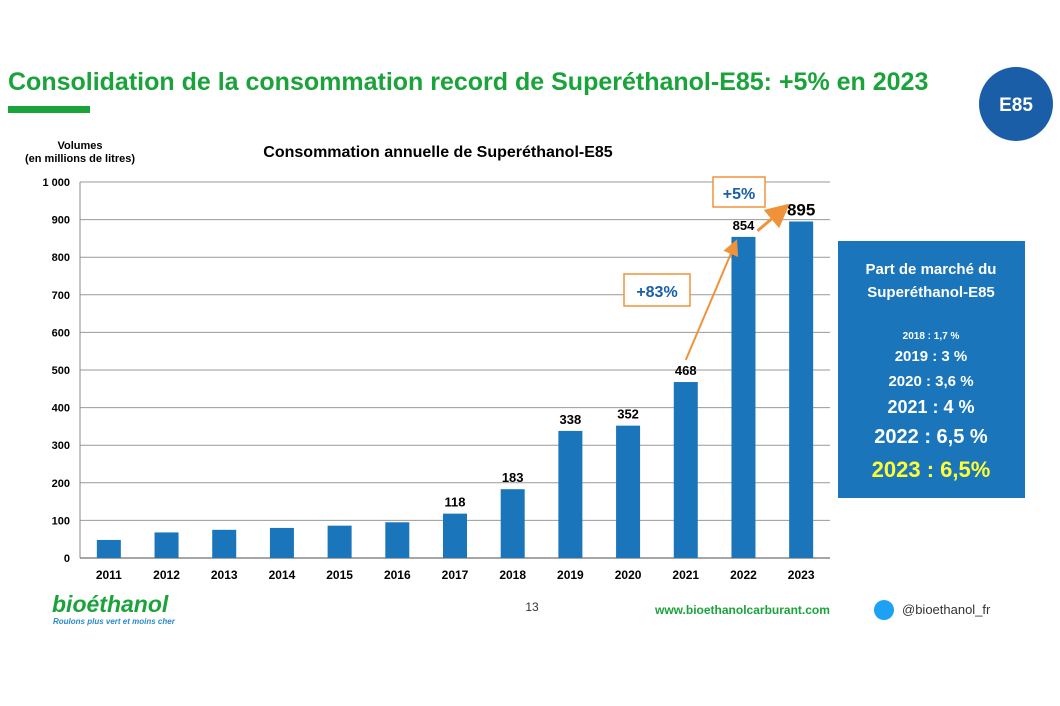 This screenshot has height=706, width=1060. What do you see at coordinates (512, 575) in the screenshot?
I see `x-tick-label: 2018` at bounding box center [512, 575].